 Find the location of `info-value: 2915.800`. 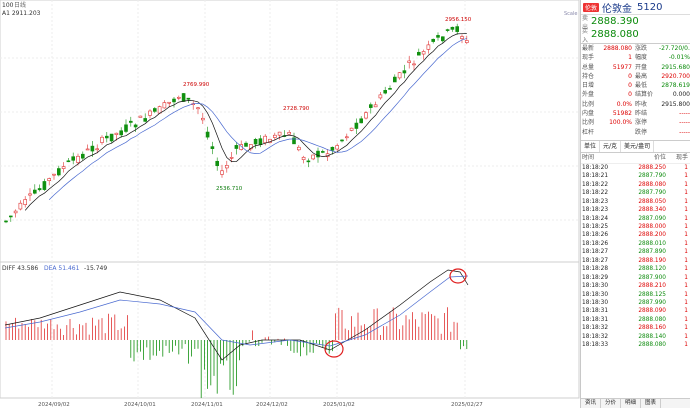

info-value: 2915.800 is located at coordinates (675, 104).